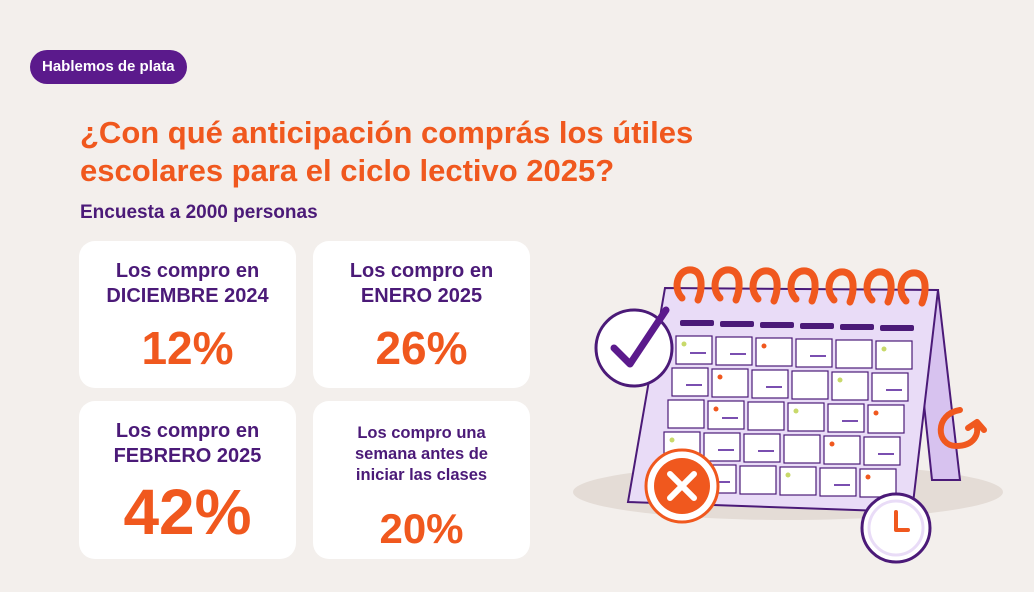 The height and width of the screenshot is (592, 1034). Describe the element at coordinates (347, 170) in the screenshot. I see `title-line-2: escolares para el ciclo lectivo 2025?` at that location.